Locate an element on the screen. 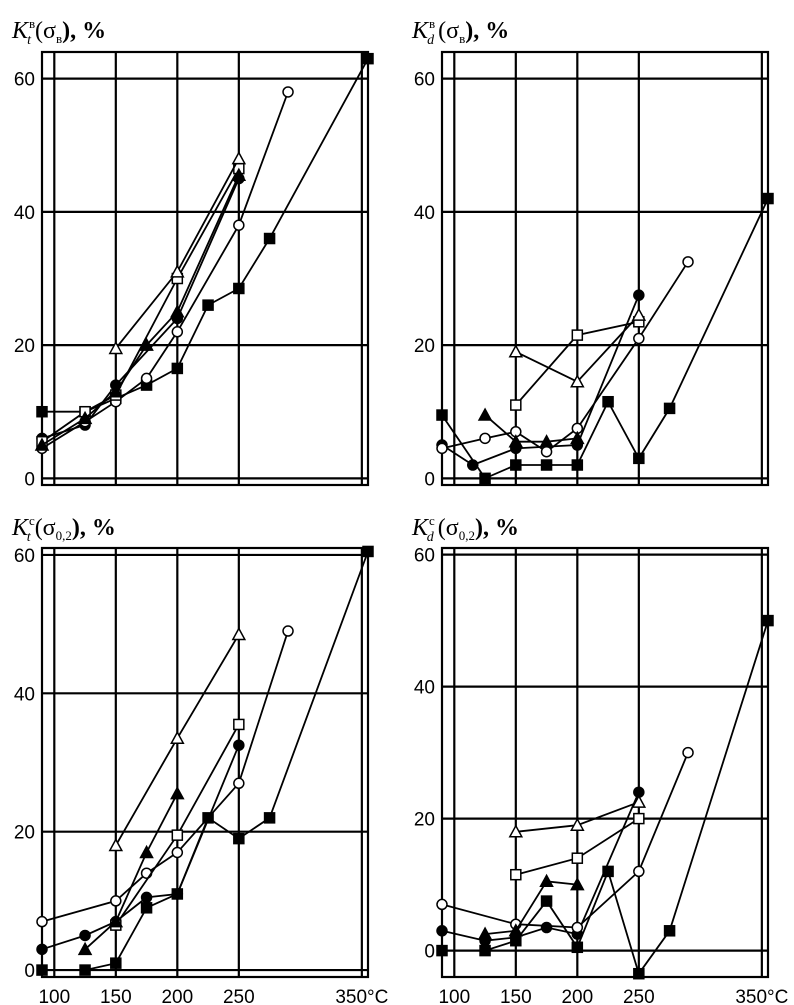 This screenshot has width=794, height=1005. chart-title: Kв t (σв), % is located at coordinates (58, 32).